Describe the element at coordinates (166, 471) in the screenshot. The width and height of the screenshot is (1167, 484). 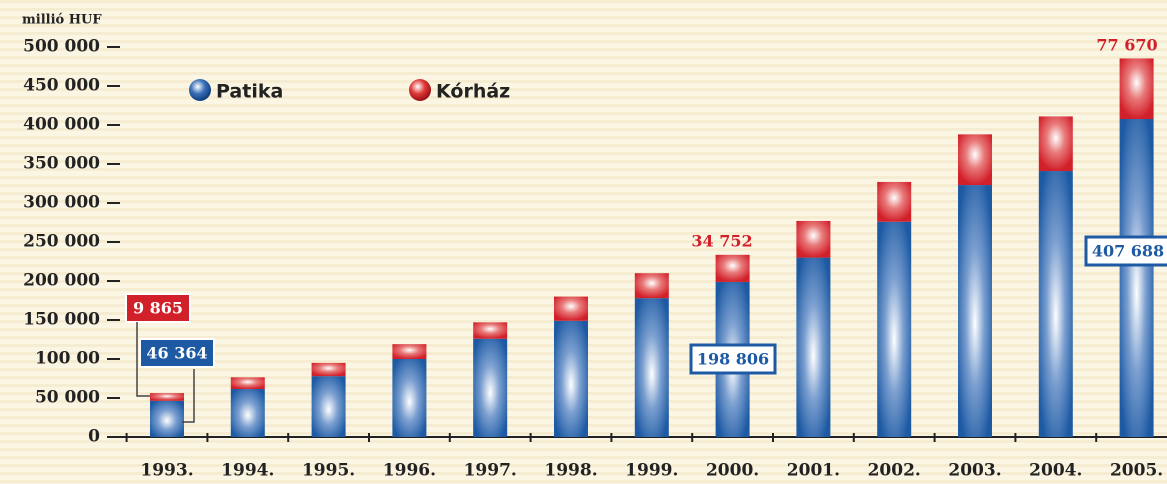
I see `x-tick-label: 1993.` at that location.